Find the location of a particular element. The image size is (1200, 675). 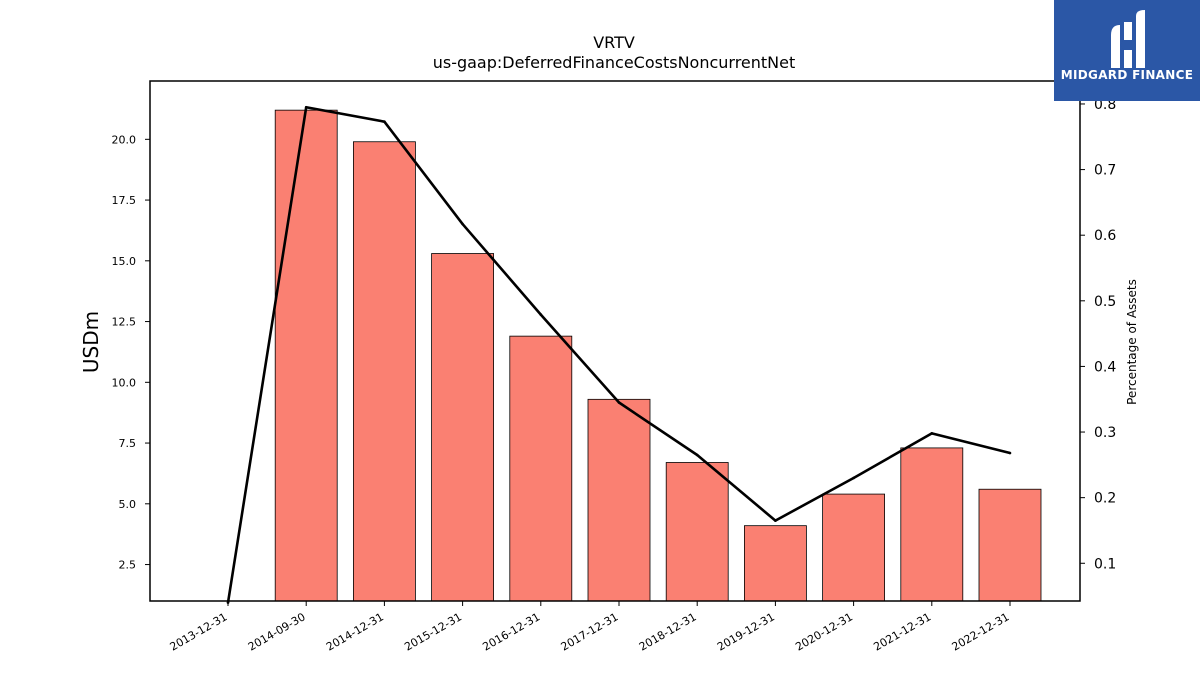

y-tick-label: 20.0 is located at coordinates (124, 139).